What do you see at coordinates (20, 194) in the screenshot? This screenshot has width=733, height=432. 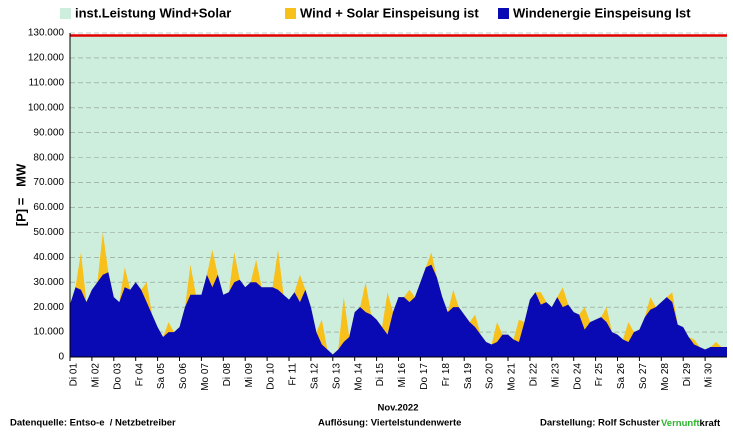 I see `y-axis-label: [P] = MW` at bounding box center [20, 194].